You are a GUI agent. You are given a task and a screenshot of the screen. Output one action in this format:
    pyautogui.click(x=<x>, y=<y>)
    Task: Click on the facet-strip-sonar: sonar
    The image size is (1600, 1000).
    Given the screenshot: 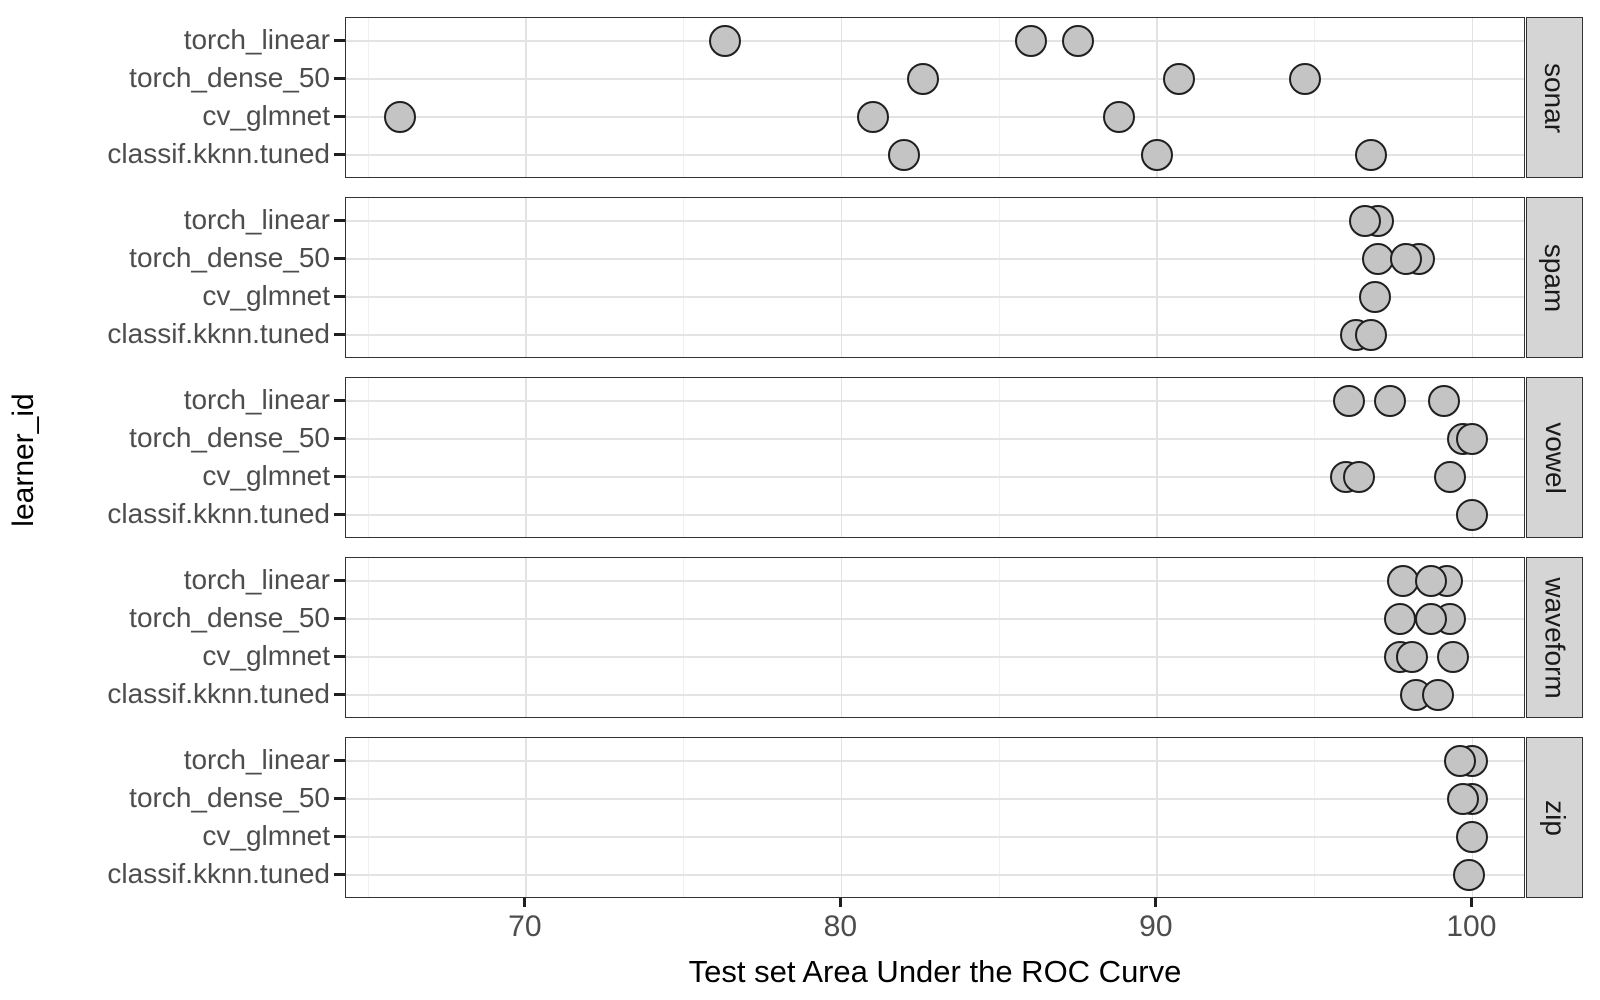 What is the action you would take?
    pyautogui.click(x=1554, y=97)
    